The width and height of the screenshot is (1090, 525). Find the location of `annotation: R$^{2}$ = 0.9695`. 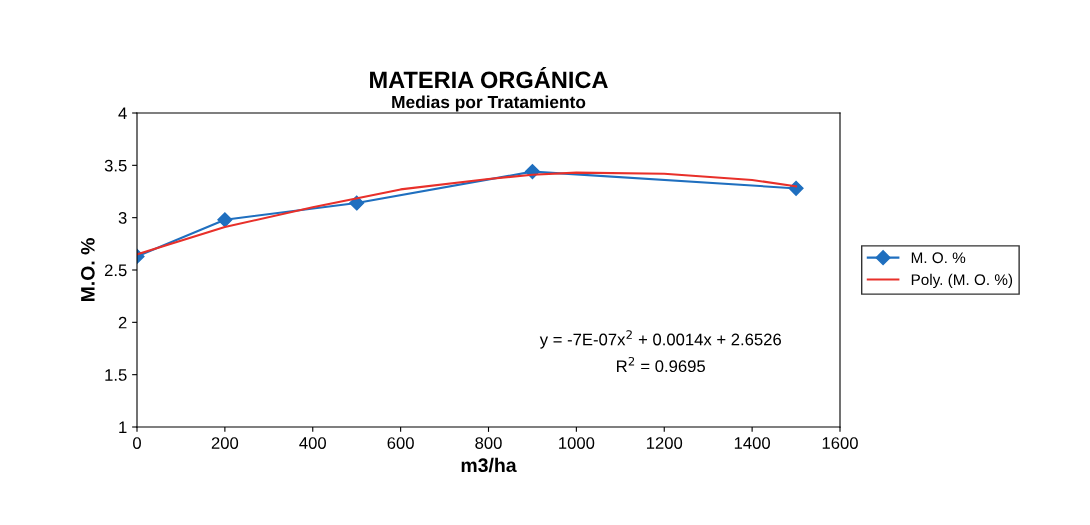

annotation: R$^{2}$ = 0.9695 is located at coordinates (661, 364).